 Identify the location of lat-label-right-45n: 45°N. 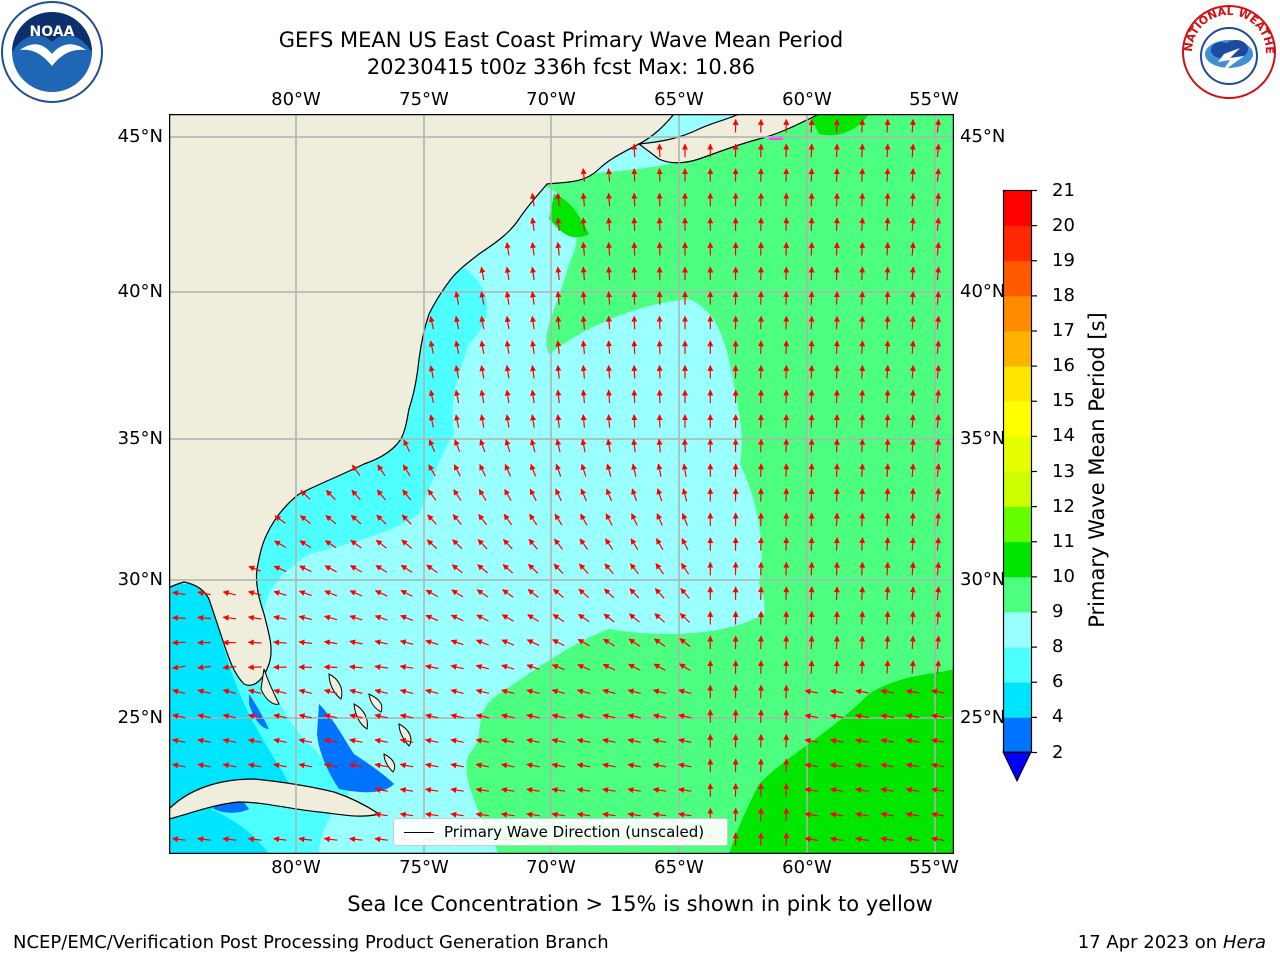
(983, 136).